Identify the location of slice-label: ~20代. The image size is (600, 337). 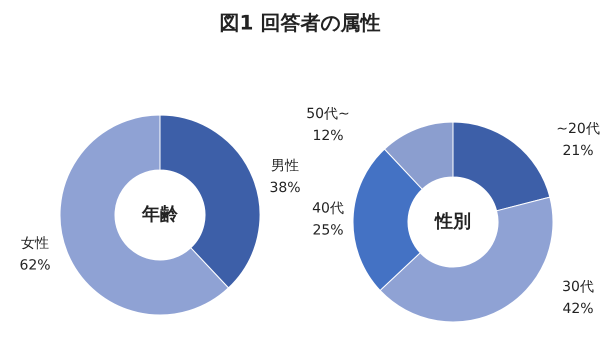
(578, 128).